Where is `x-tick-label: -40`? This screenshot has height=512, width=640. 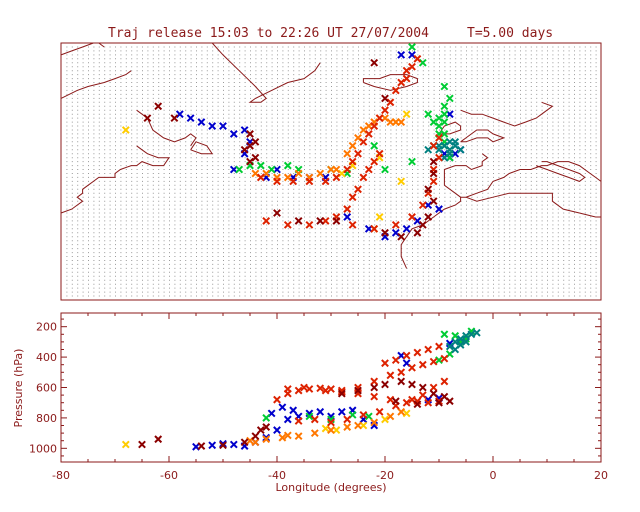
x-tick-label: -40 is located at coordinates (277, 475).